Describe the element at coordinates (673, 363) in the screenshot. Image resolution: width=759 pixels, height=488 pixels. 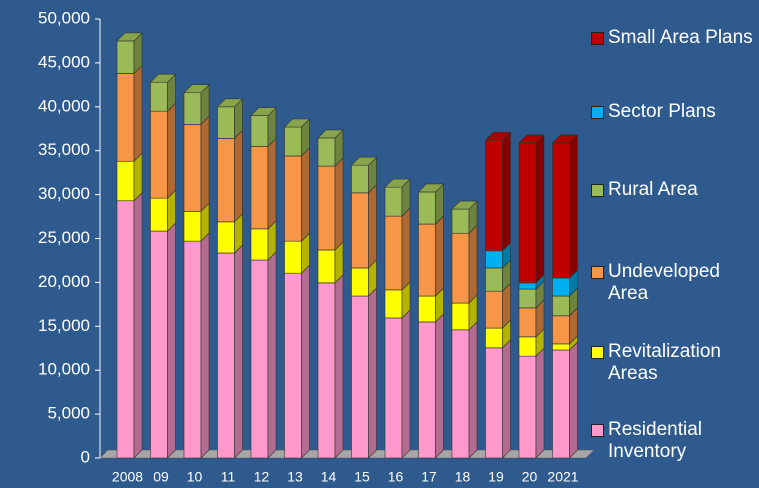
I see `legend-item: Revitalization Areas` at that location.